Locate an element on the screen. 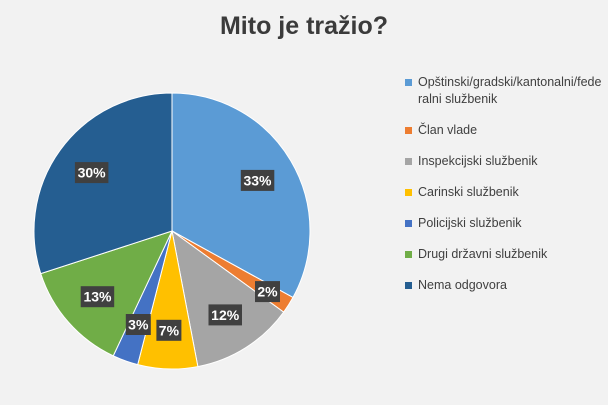 The height and width of the screenshot is (405, 608). data-label: 7% is located at coordinates (169, 330).